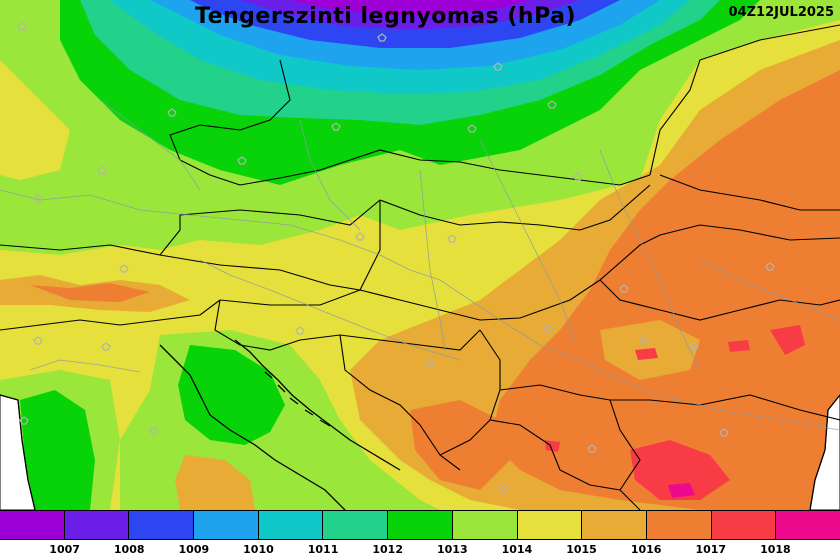 The height and width of the screenshot is (560, 840). I want to click on legend-tick-label: 1016, so click(646, 549).